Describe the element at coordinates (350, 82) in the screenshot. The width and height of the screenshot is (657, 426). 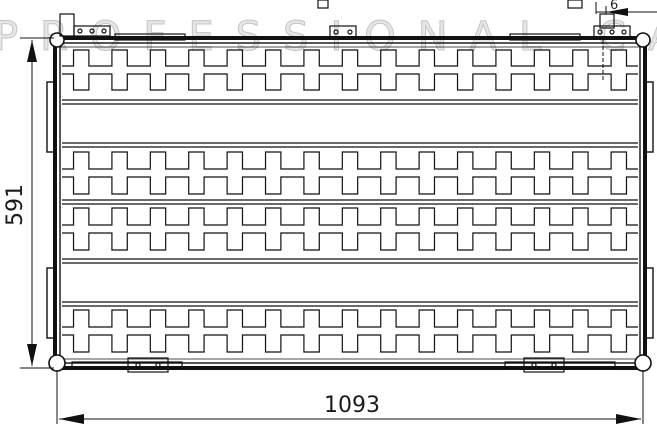
I see `crenel-row-1-lower` at that location.